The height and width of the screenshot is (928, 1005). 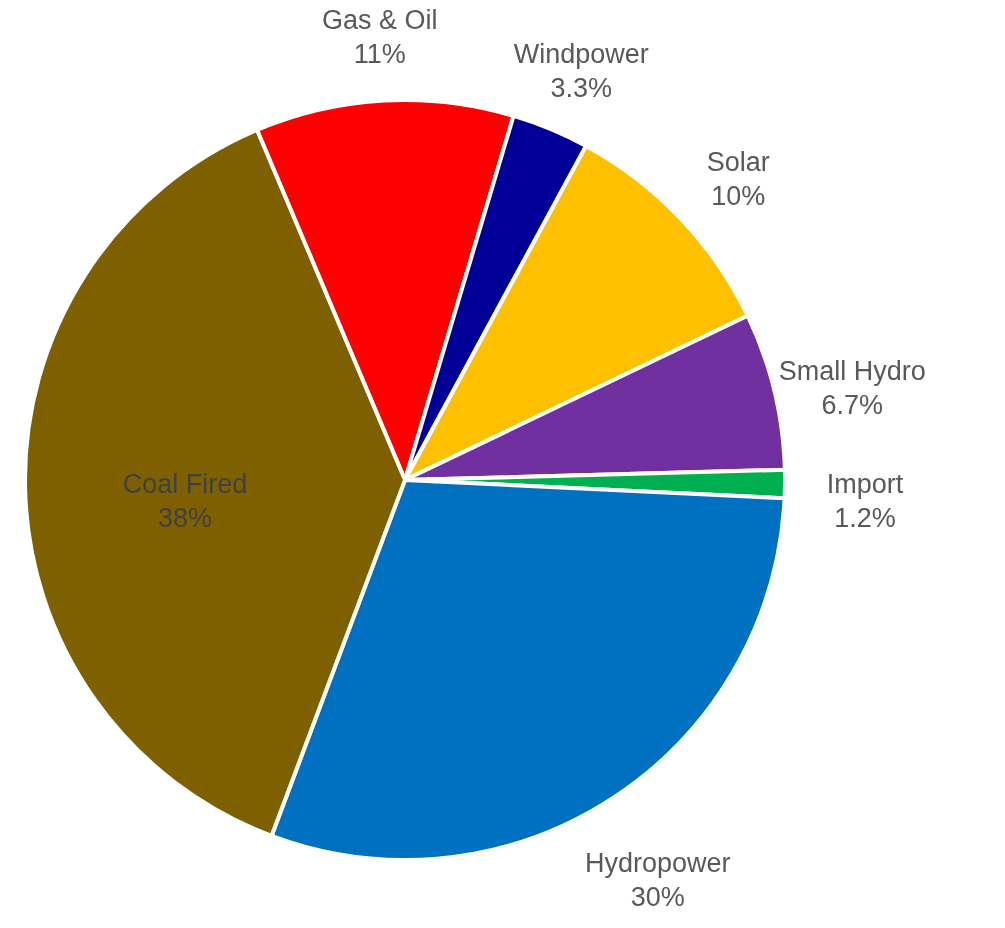 What do you see at coordinates (865, 517) in the screenshot?
I see `data-label: 1.2%` at bounding box center [865, 517].